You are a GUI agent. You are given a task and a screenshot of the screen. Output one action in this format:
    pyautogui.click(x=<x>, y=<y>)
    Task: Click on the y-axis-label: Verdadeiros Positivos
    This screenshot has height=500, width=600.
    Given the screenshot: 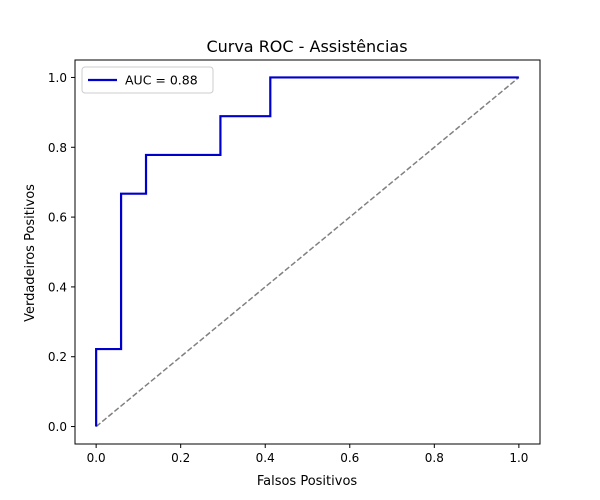 What is the action you would take?
    pyautogui.click(x=30, y=253)
    